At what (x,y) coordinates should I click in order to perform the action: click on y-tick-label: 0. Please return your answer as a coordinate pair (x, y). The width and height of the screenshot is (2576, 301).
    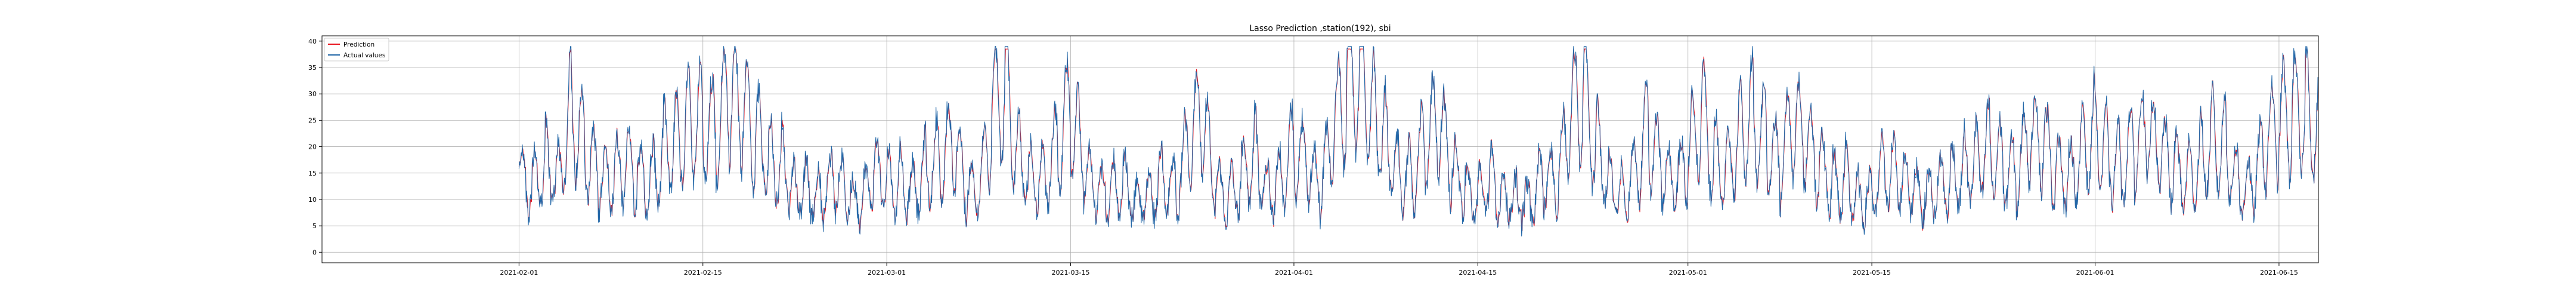
    Looking at the image, I should click on (315, 252).